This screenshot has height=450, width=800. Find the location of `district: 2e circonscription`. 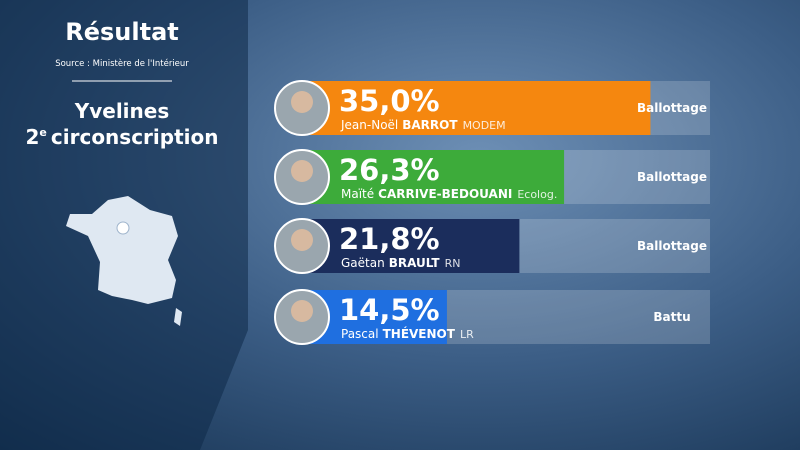

district: 2e circonscription is located at coordinates (122, 137).